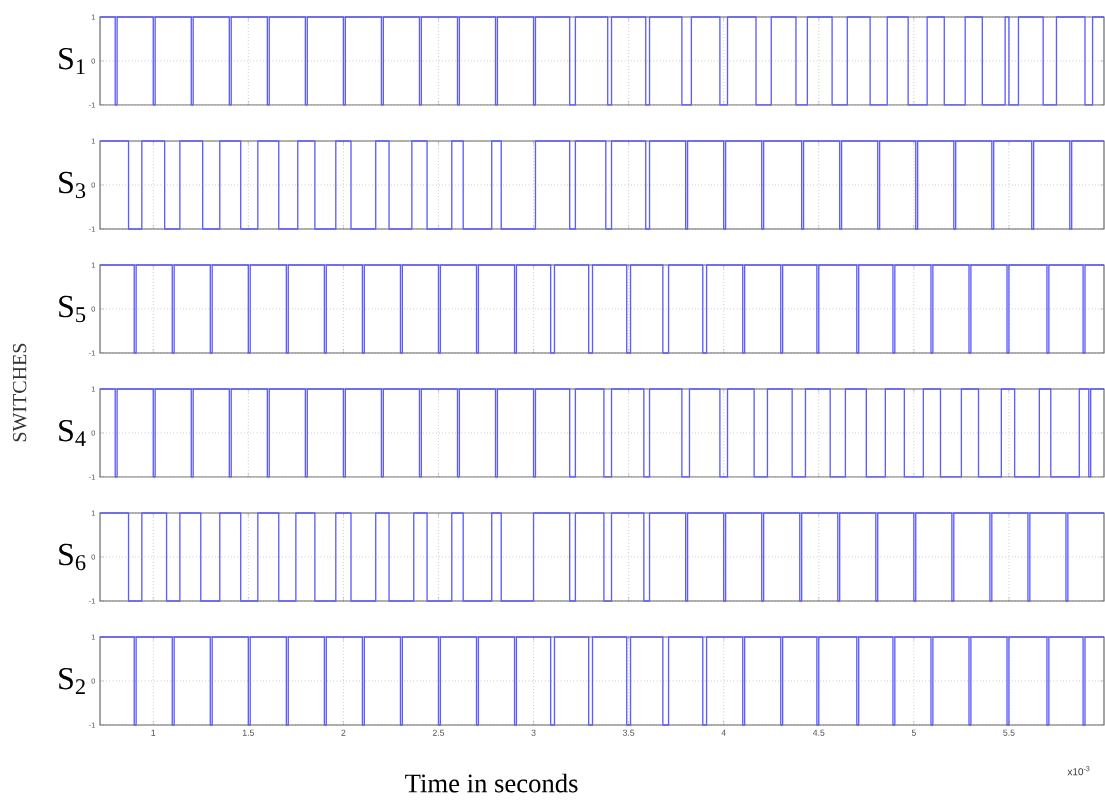 This screenshot has height=802, width=1105. I want to click on x-tick-label: 4, so click(723, 732).